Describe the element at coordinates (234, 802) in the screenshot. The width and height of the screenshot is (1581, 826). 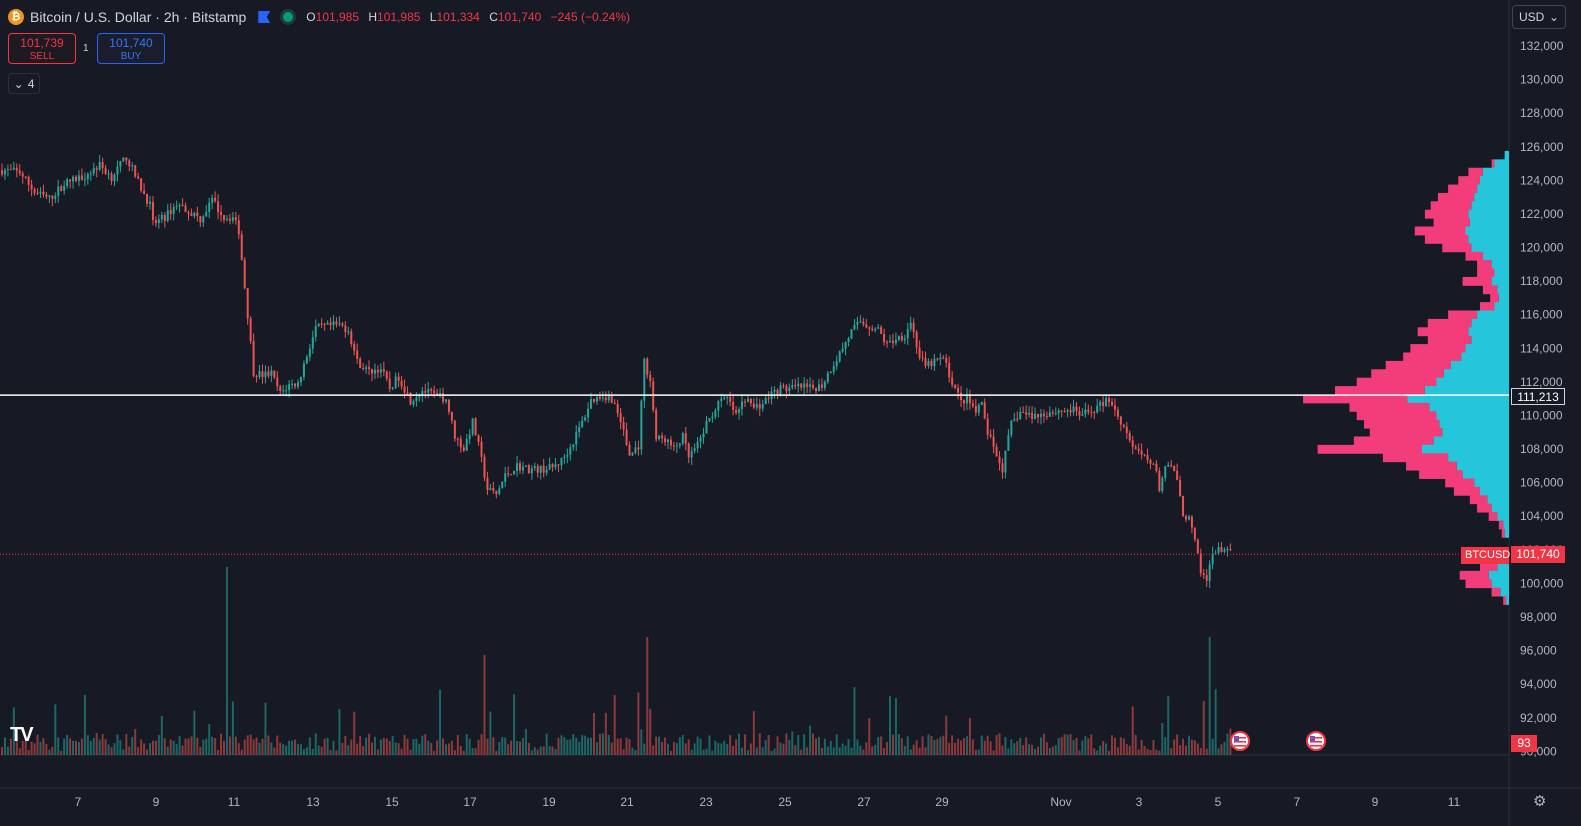
I see `x-tick-label: 11` at that location.